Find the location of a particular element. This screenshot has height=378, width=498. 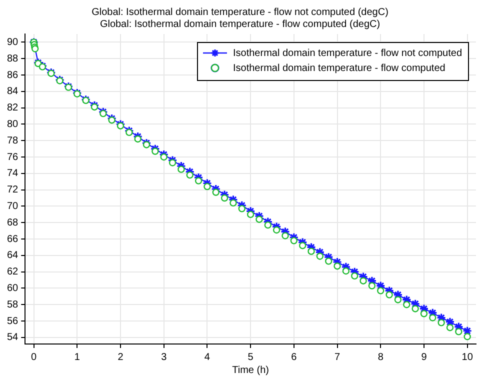

y-tick-label: 66 is located at coordinates (13, 239).